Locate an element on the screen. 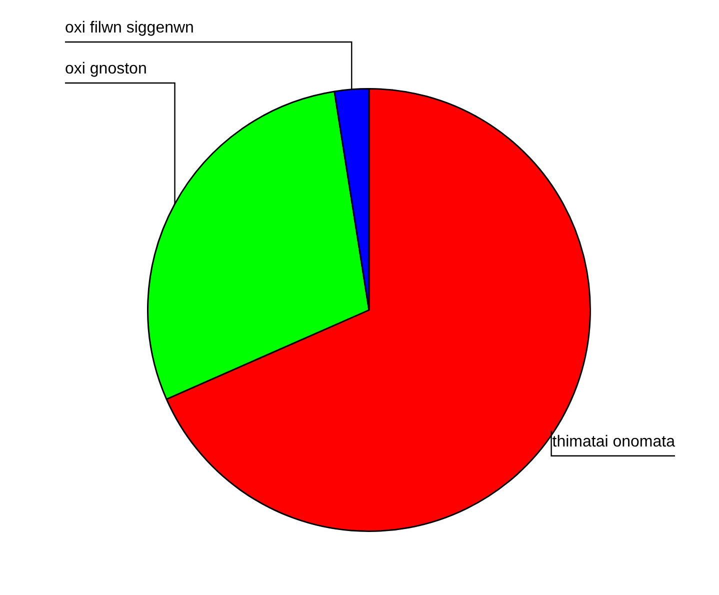 This screenshot has height=595, width=719. slice-label: thimatai onomata is located at coordinates (614, 441).